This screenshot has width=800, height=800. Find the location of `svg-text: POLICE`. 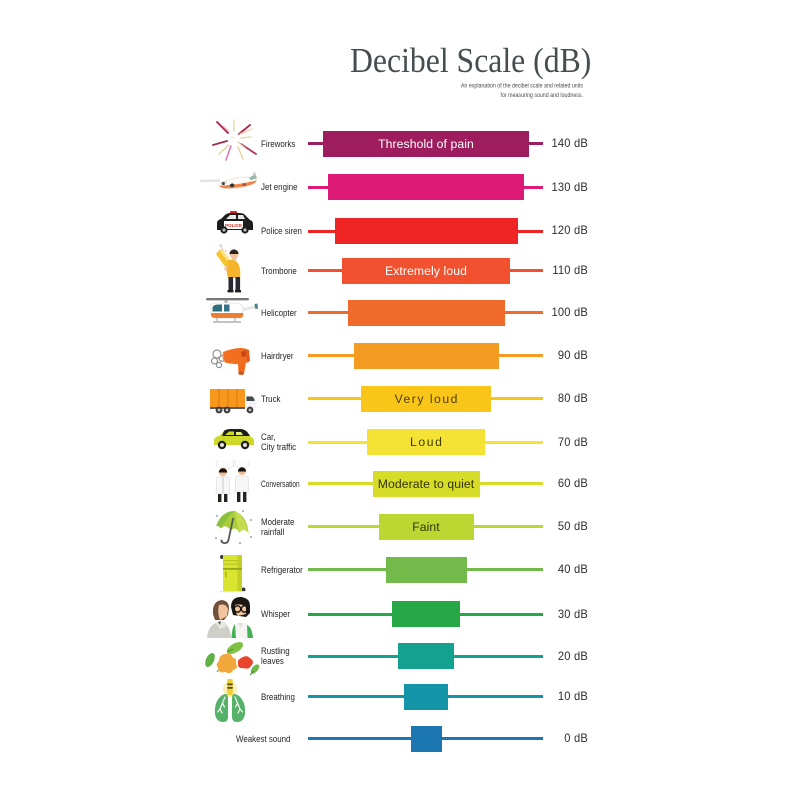

svg-text: POLICE is located at coordinates (233, 225).